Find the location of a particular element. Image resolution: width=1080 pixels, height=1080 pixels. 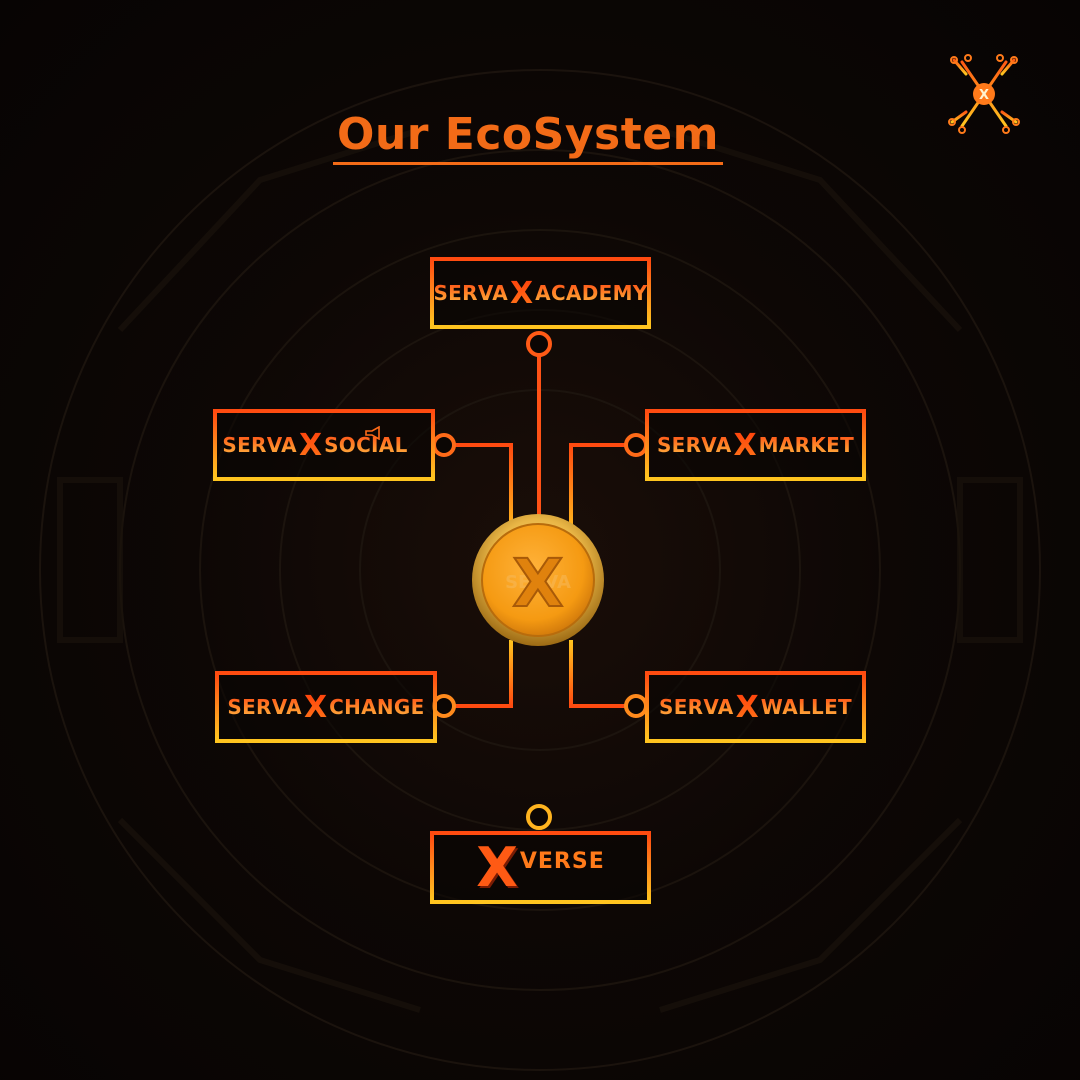

node-change-prefix: SERVA is located at coordinates (264, 707).